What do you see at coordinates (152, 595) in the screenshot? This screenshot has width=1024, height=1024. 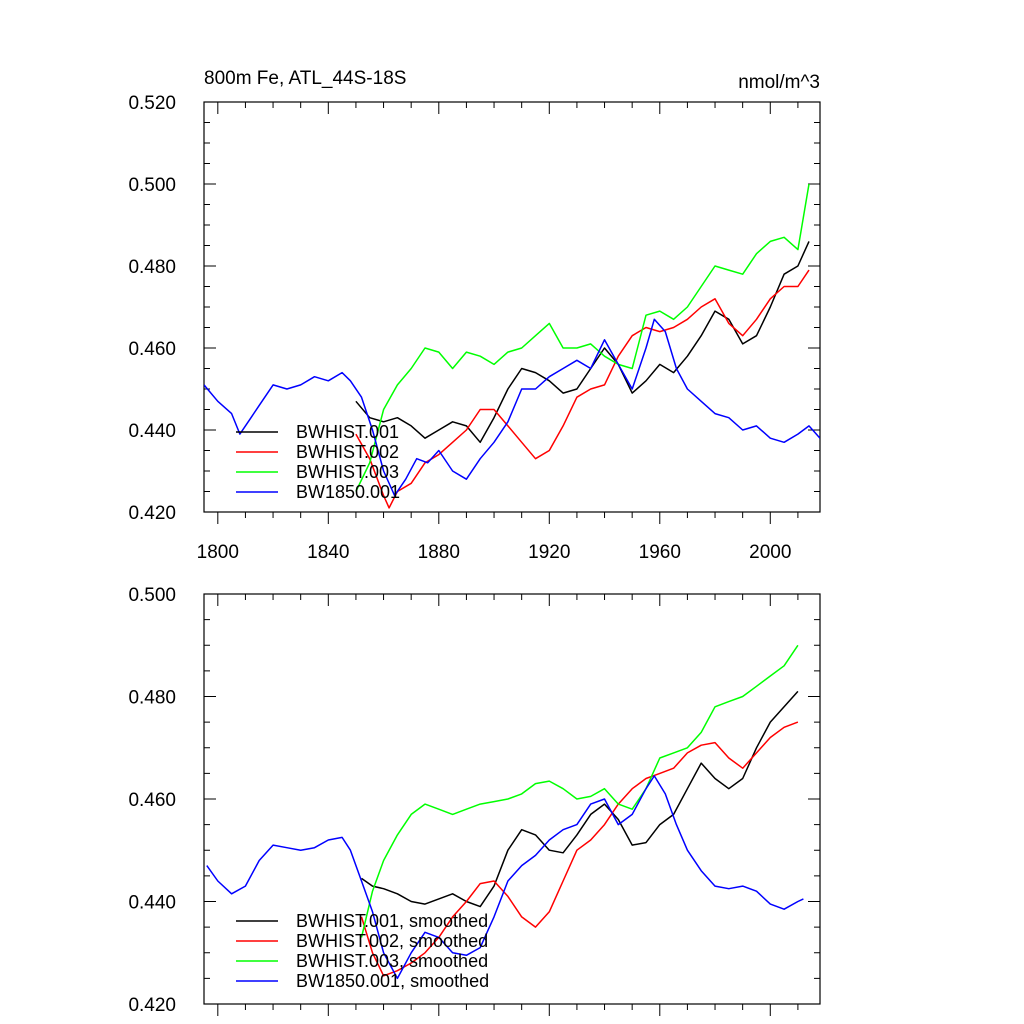 I see `bottom-y-tick-label: 0.500` at bounding box center [152, 595].